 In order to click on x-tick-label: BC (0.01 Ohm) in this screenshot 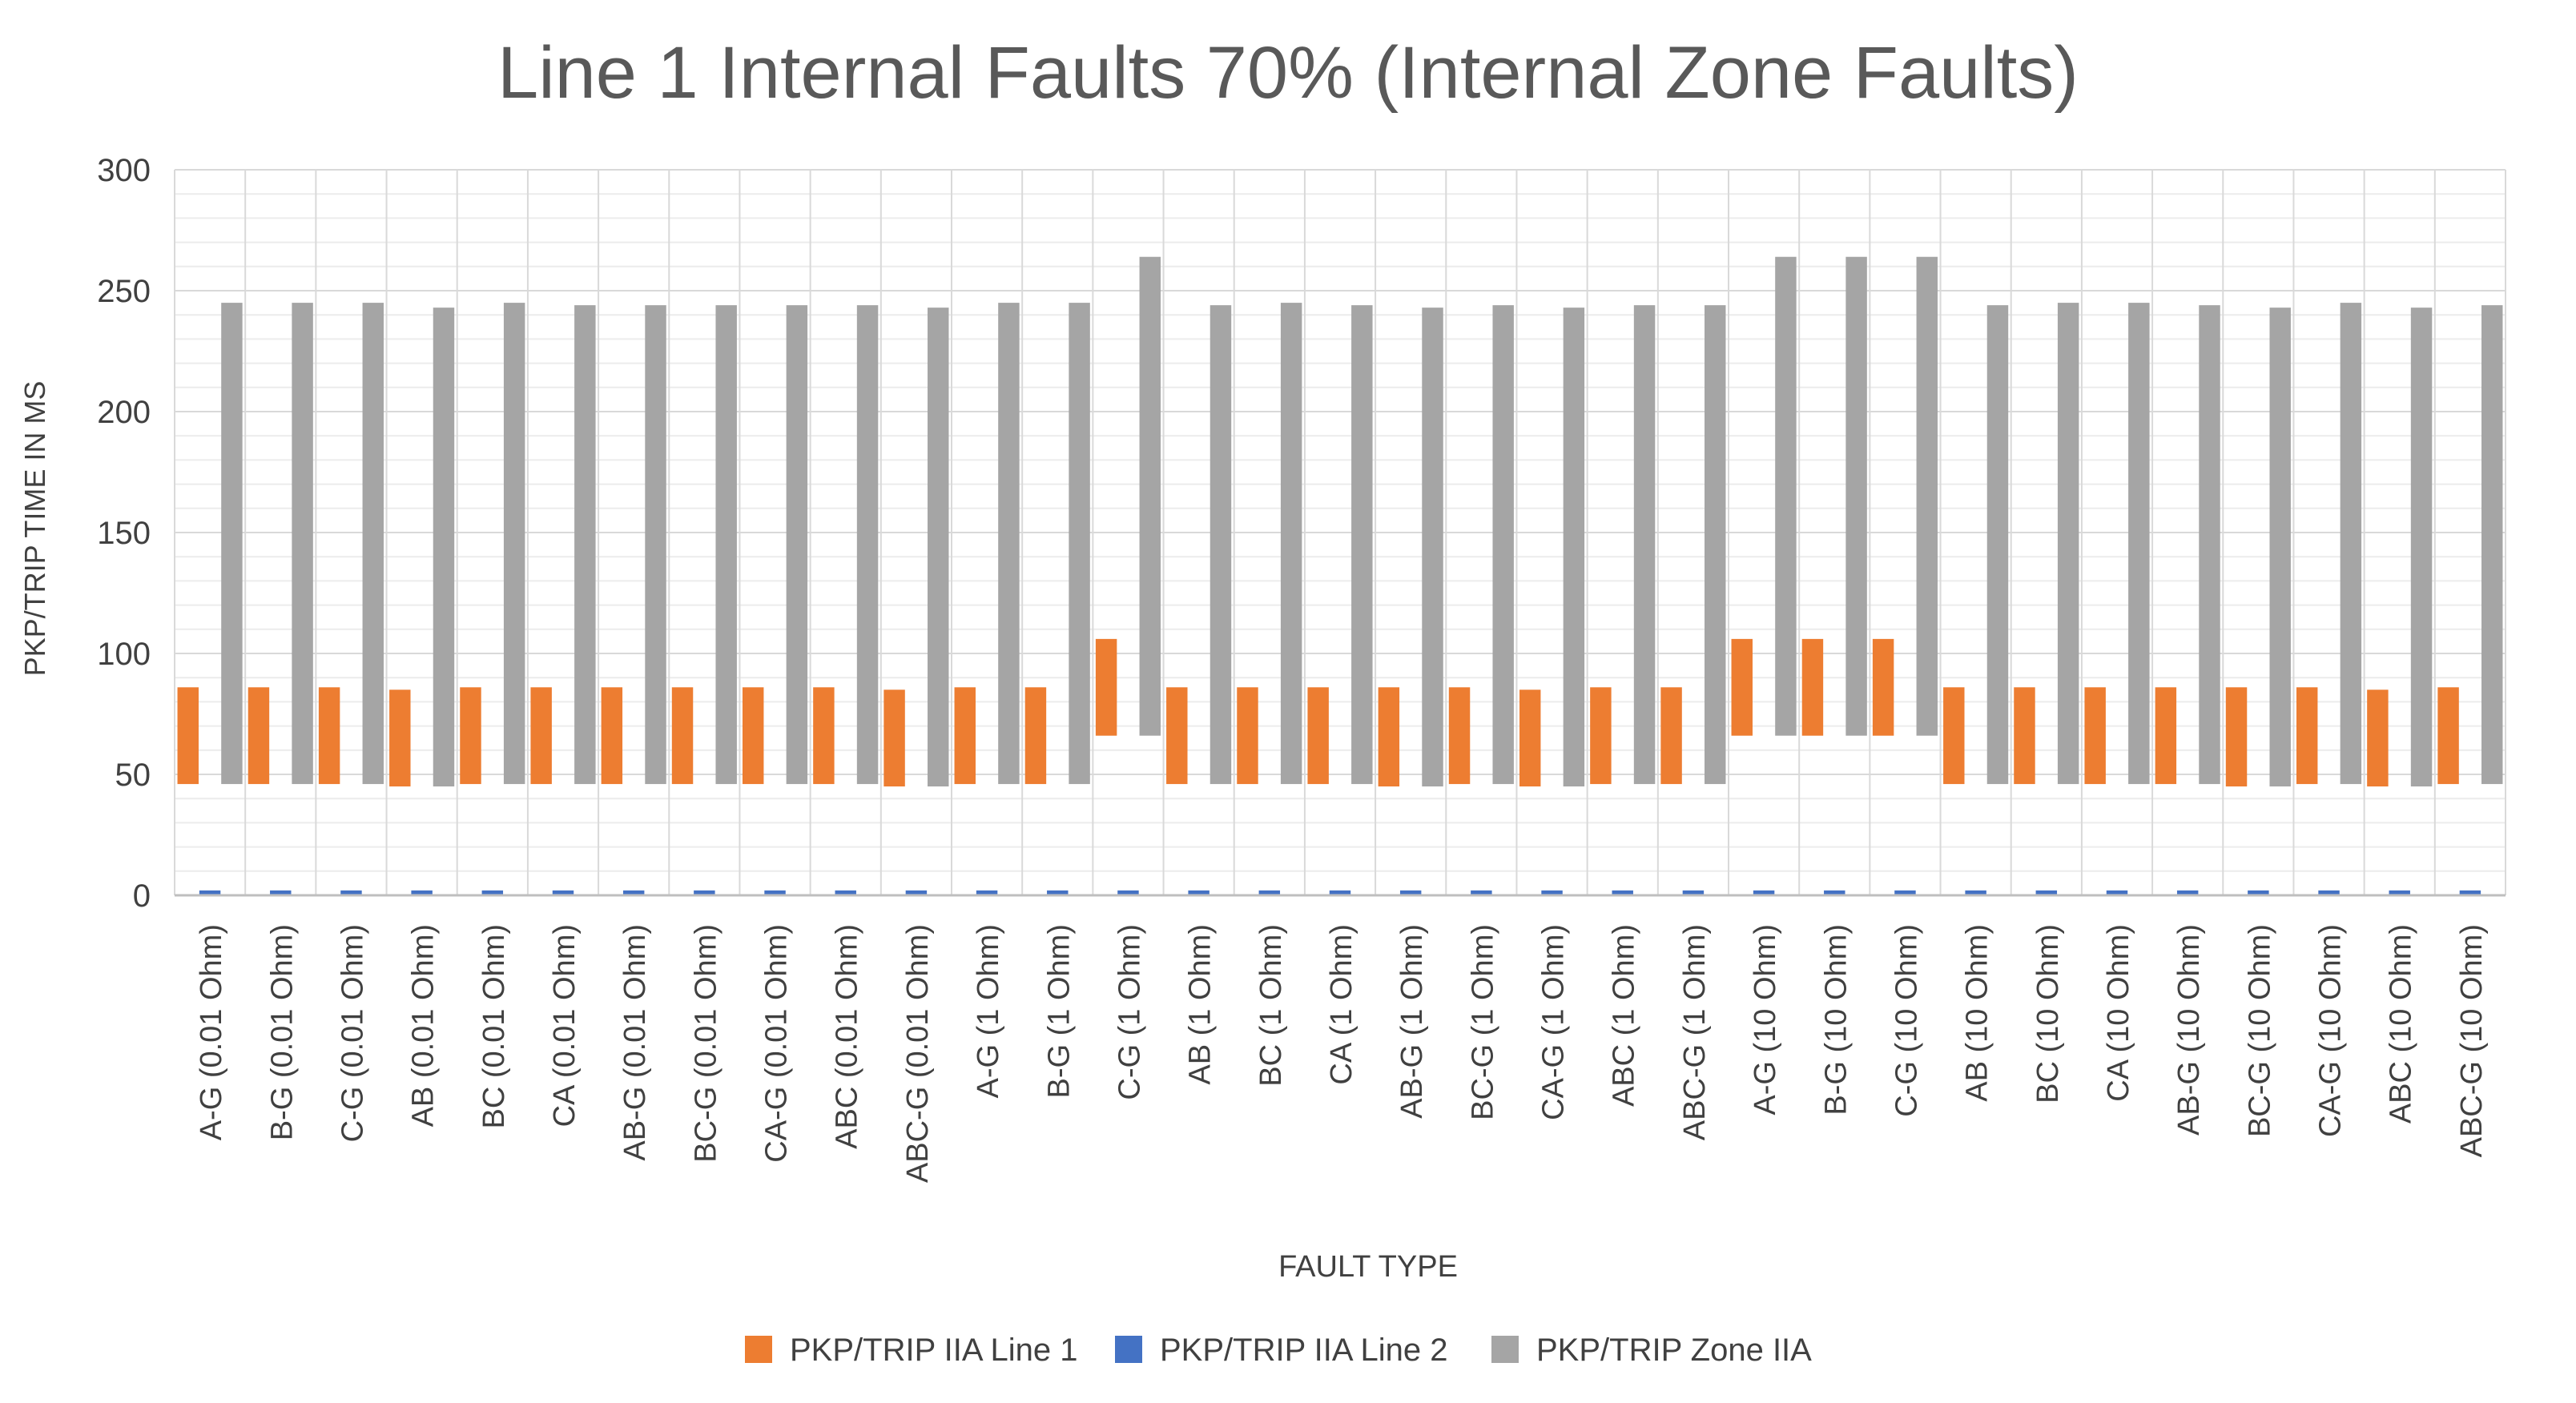, I will do `click(494, 1026)`.